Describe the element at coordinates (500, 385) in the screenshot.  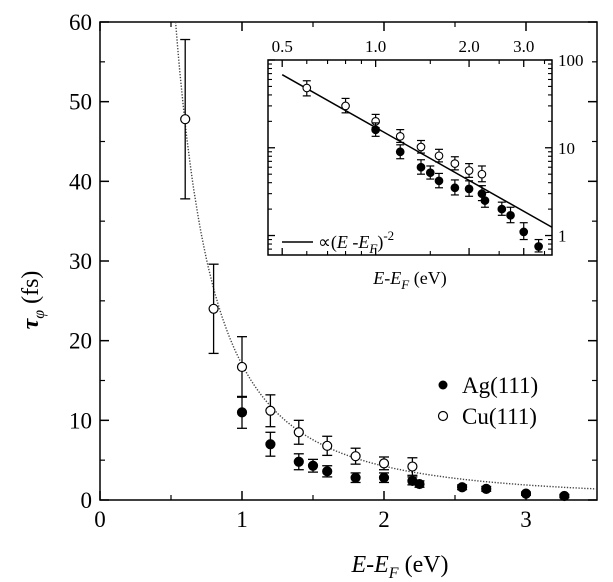
I see `legend-label-ag: Ag(111)` at that location.